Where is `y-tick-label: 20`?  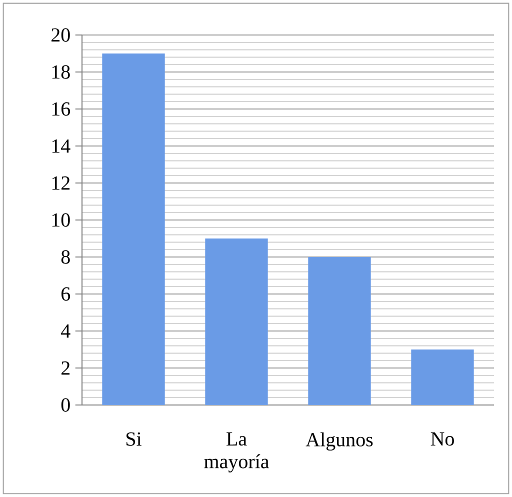
y-tick-label: 20 is located at coordinates (61, 35).